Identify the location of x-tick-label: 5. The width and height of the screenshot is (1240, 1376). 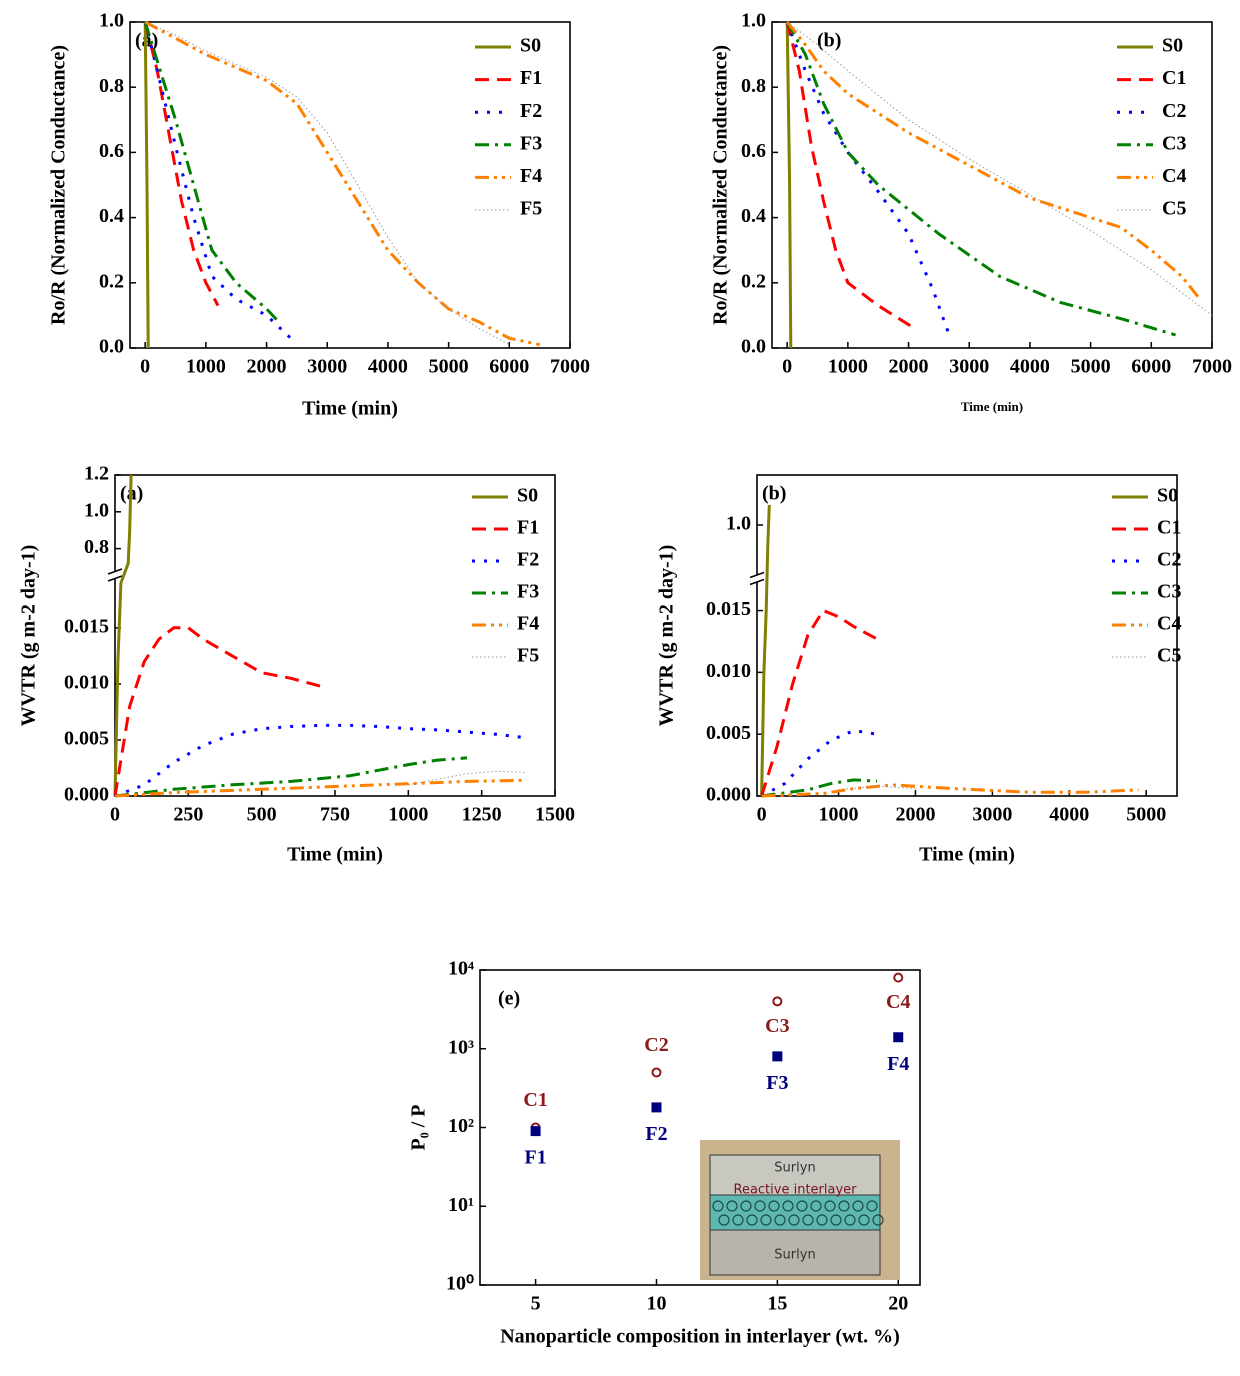
(536, 1304).